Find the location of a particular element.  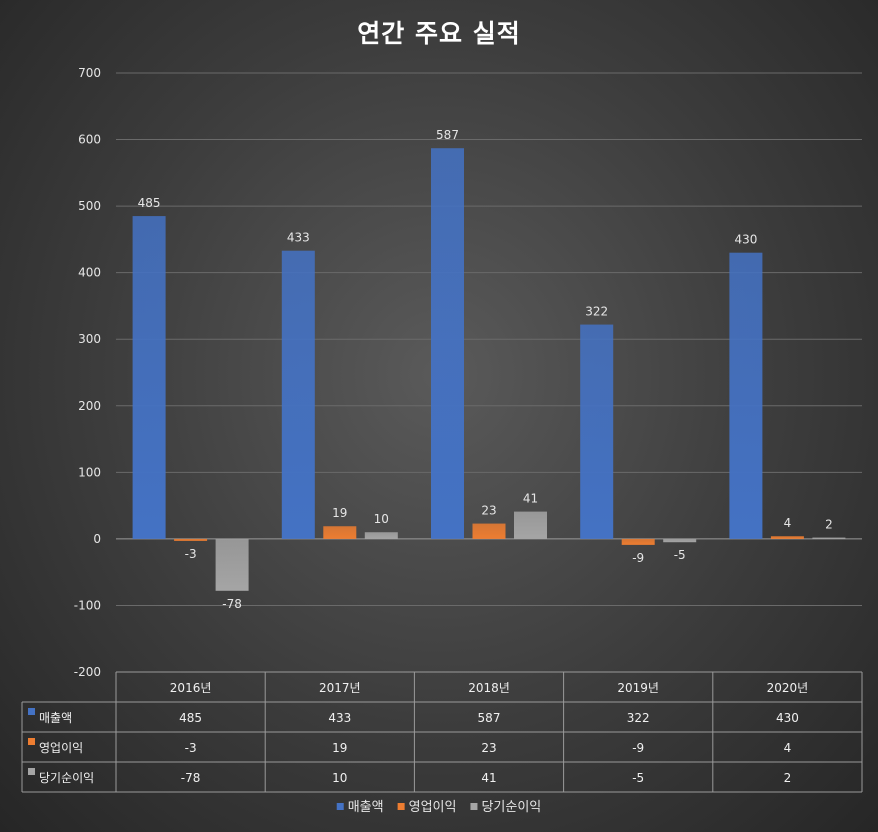

table-cell: 587 is located at coordinates (489, 718).